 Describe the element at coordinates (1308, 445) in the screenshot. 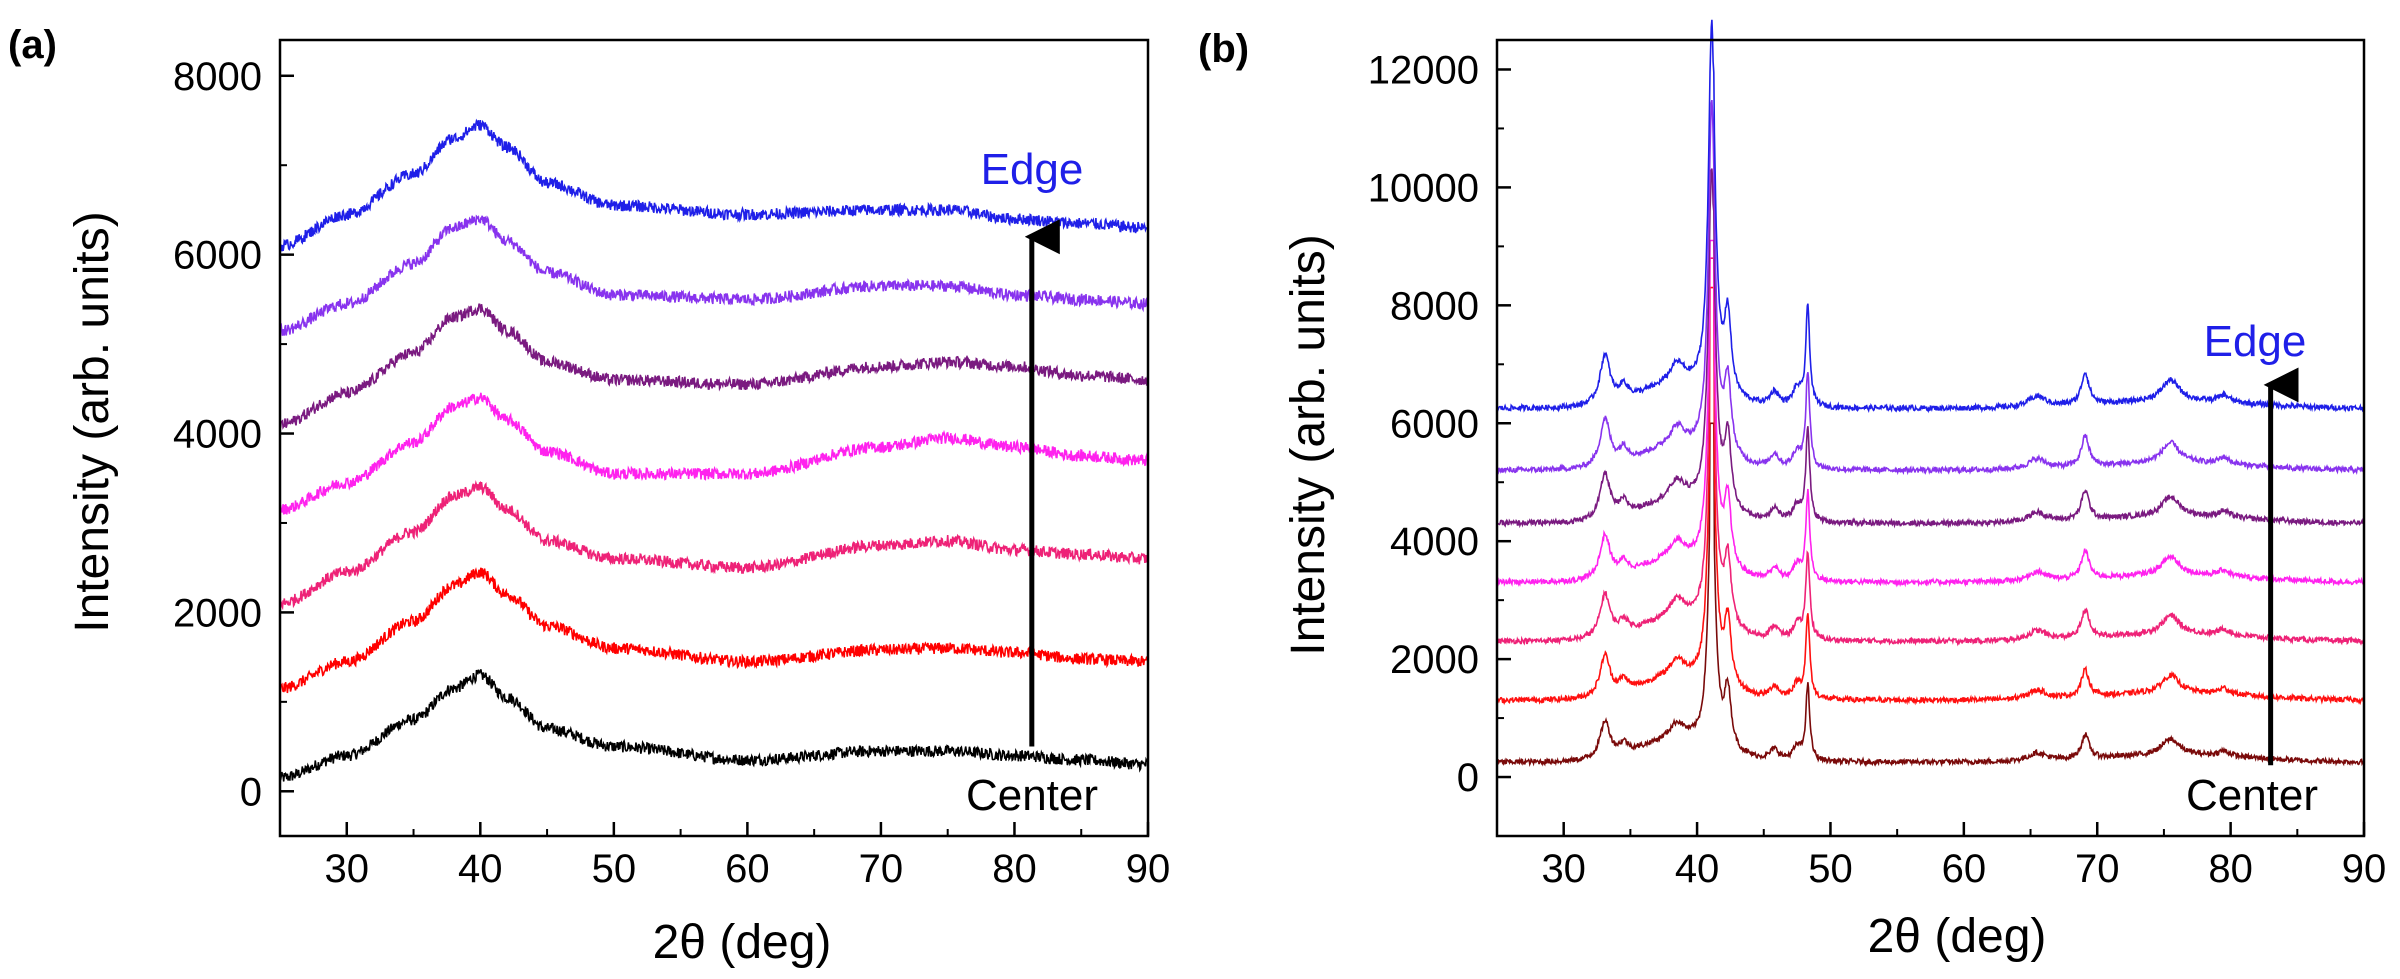

I see `panel-b-y-axis-title: Intensity (arb. units)` at that location.